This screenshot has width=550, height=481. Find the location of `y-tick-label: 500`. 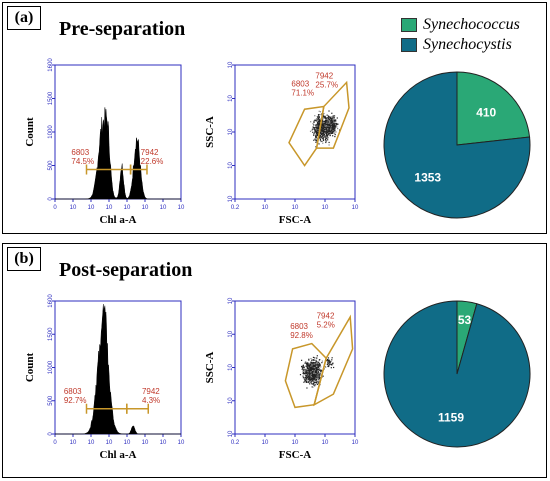

y-tick-label: 500 is located at coordinates (51, 165).